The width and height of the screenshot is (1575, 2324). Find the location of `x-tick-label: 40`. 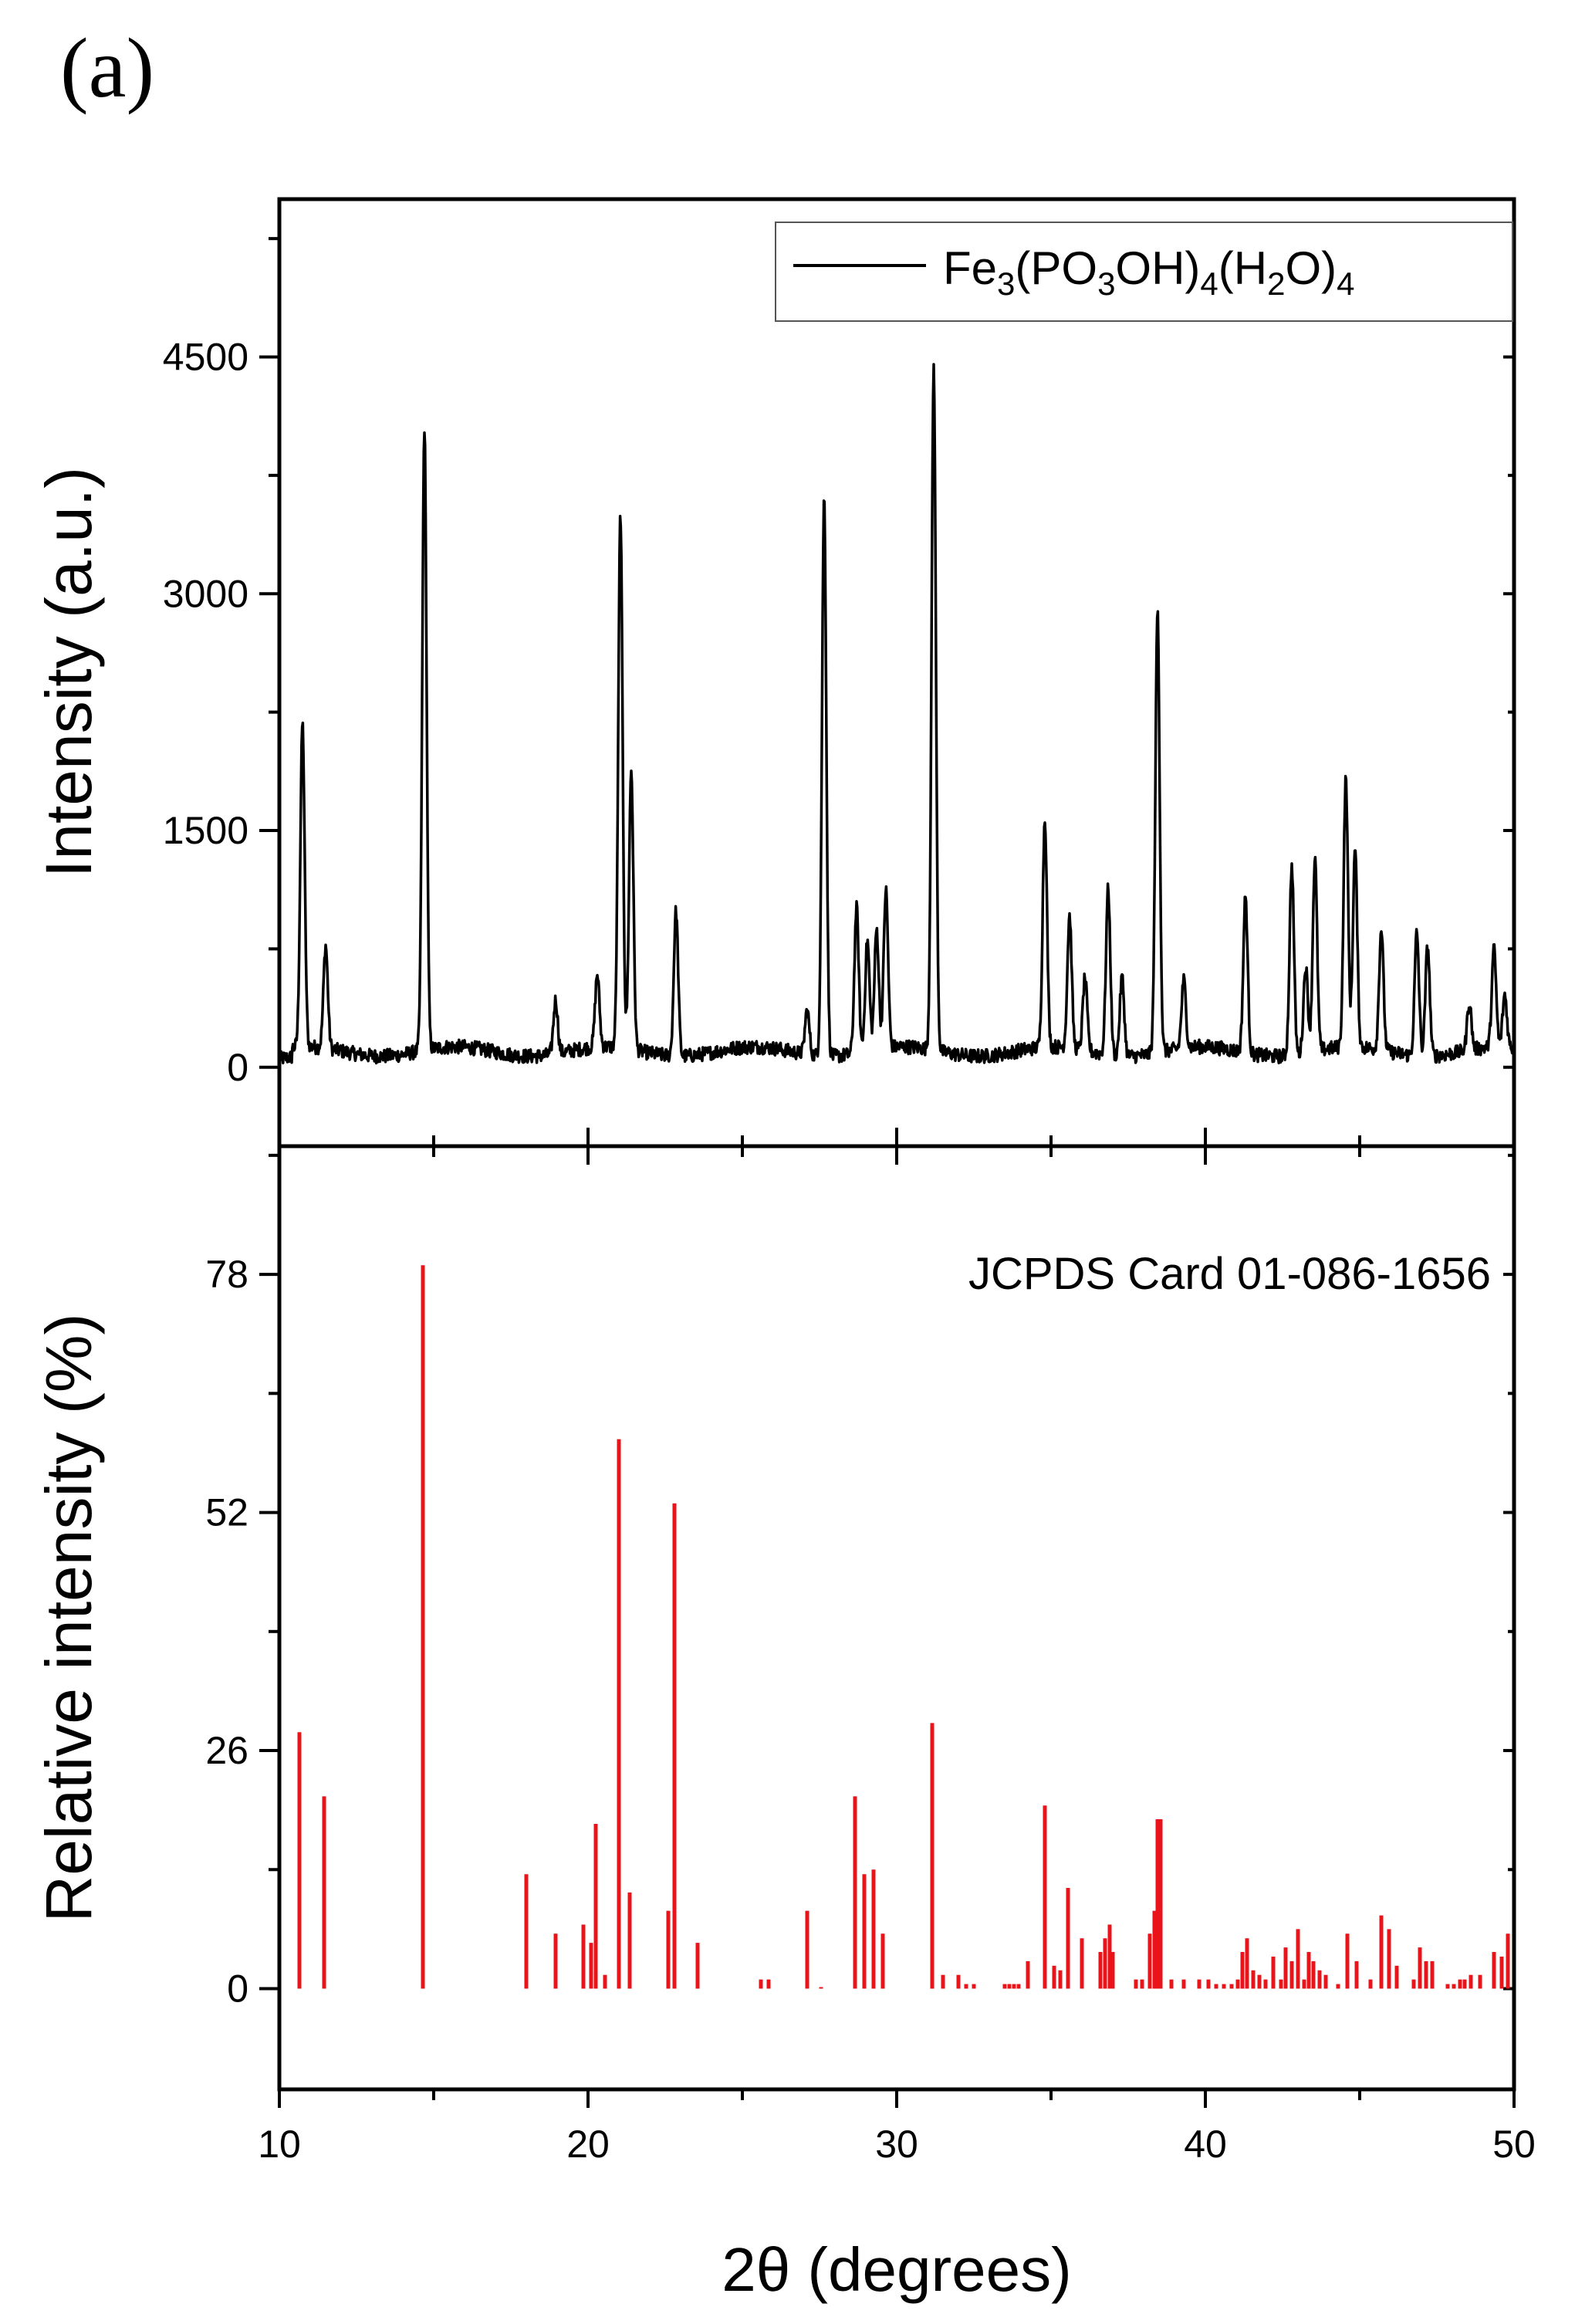

x-tick-label: 40 is located at coordinates (1205, 2144).